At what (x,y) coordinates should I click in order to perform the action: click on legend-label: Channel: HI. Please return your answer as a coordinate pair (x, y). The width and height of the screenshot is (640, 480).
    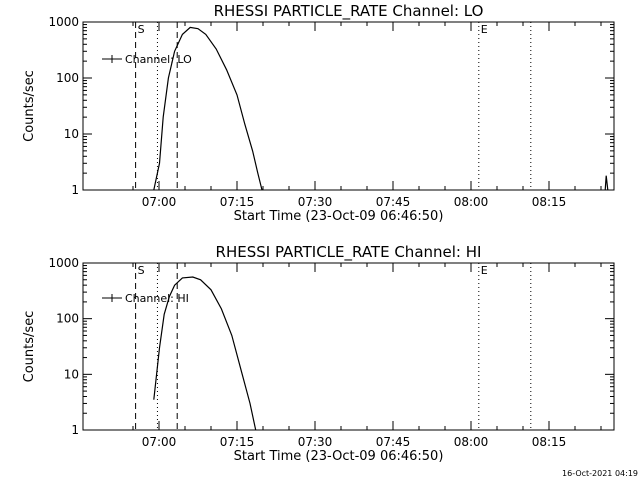
    Looking at the image, I should click on (157, 298).